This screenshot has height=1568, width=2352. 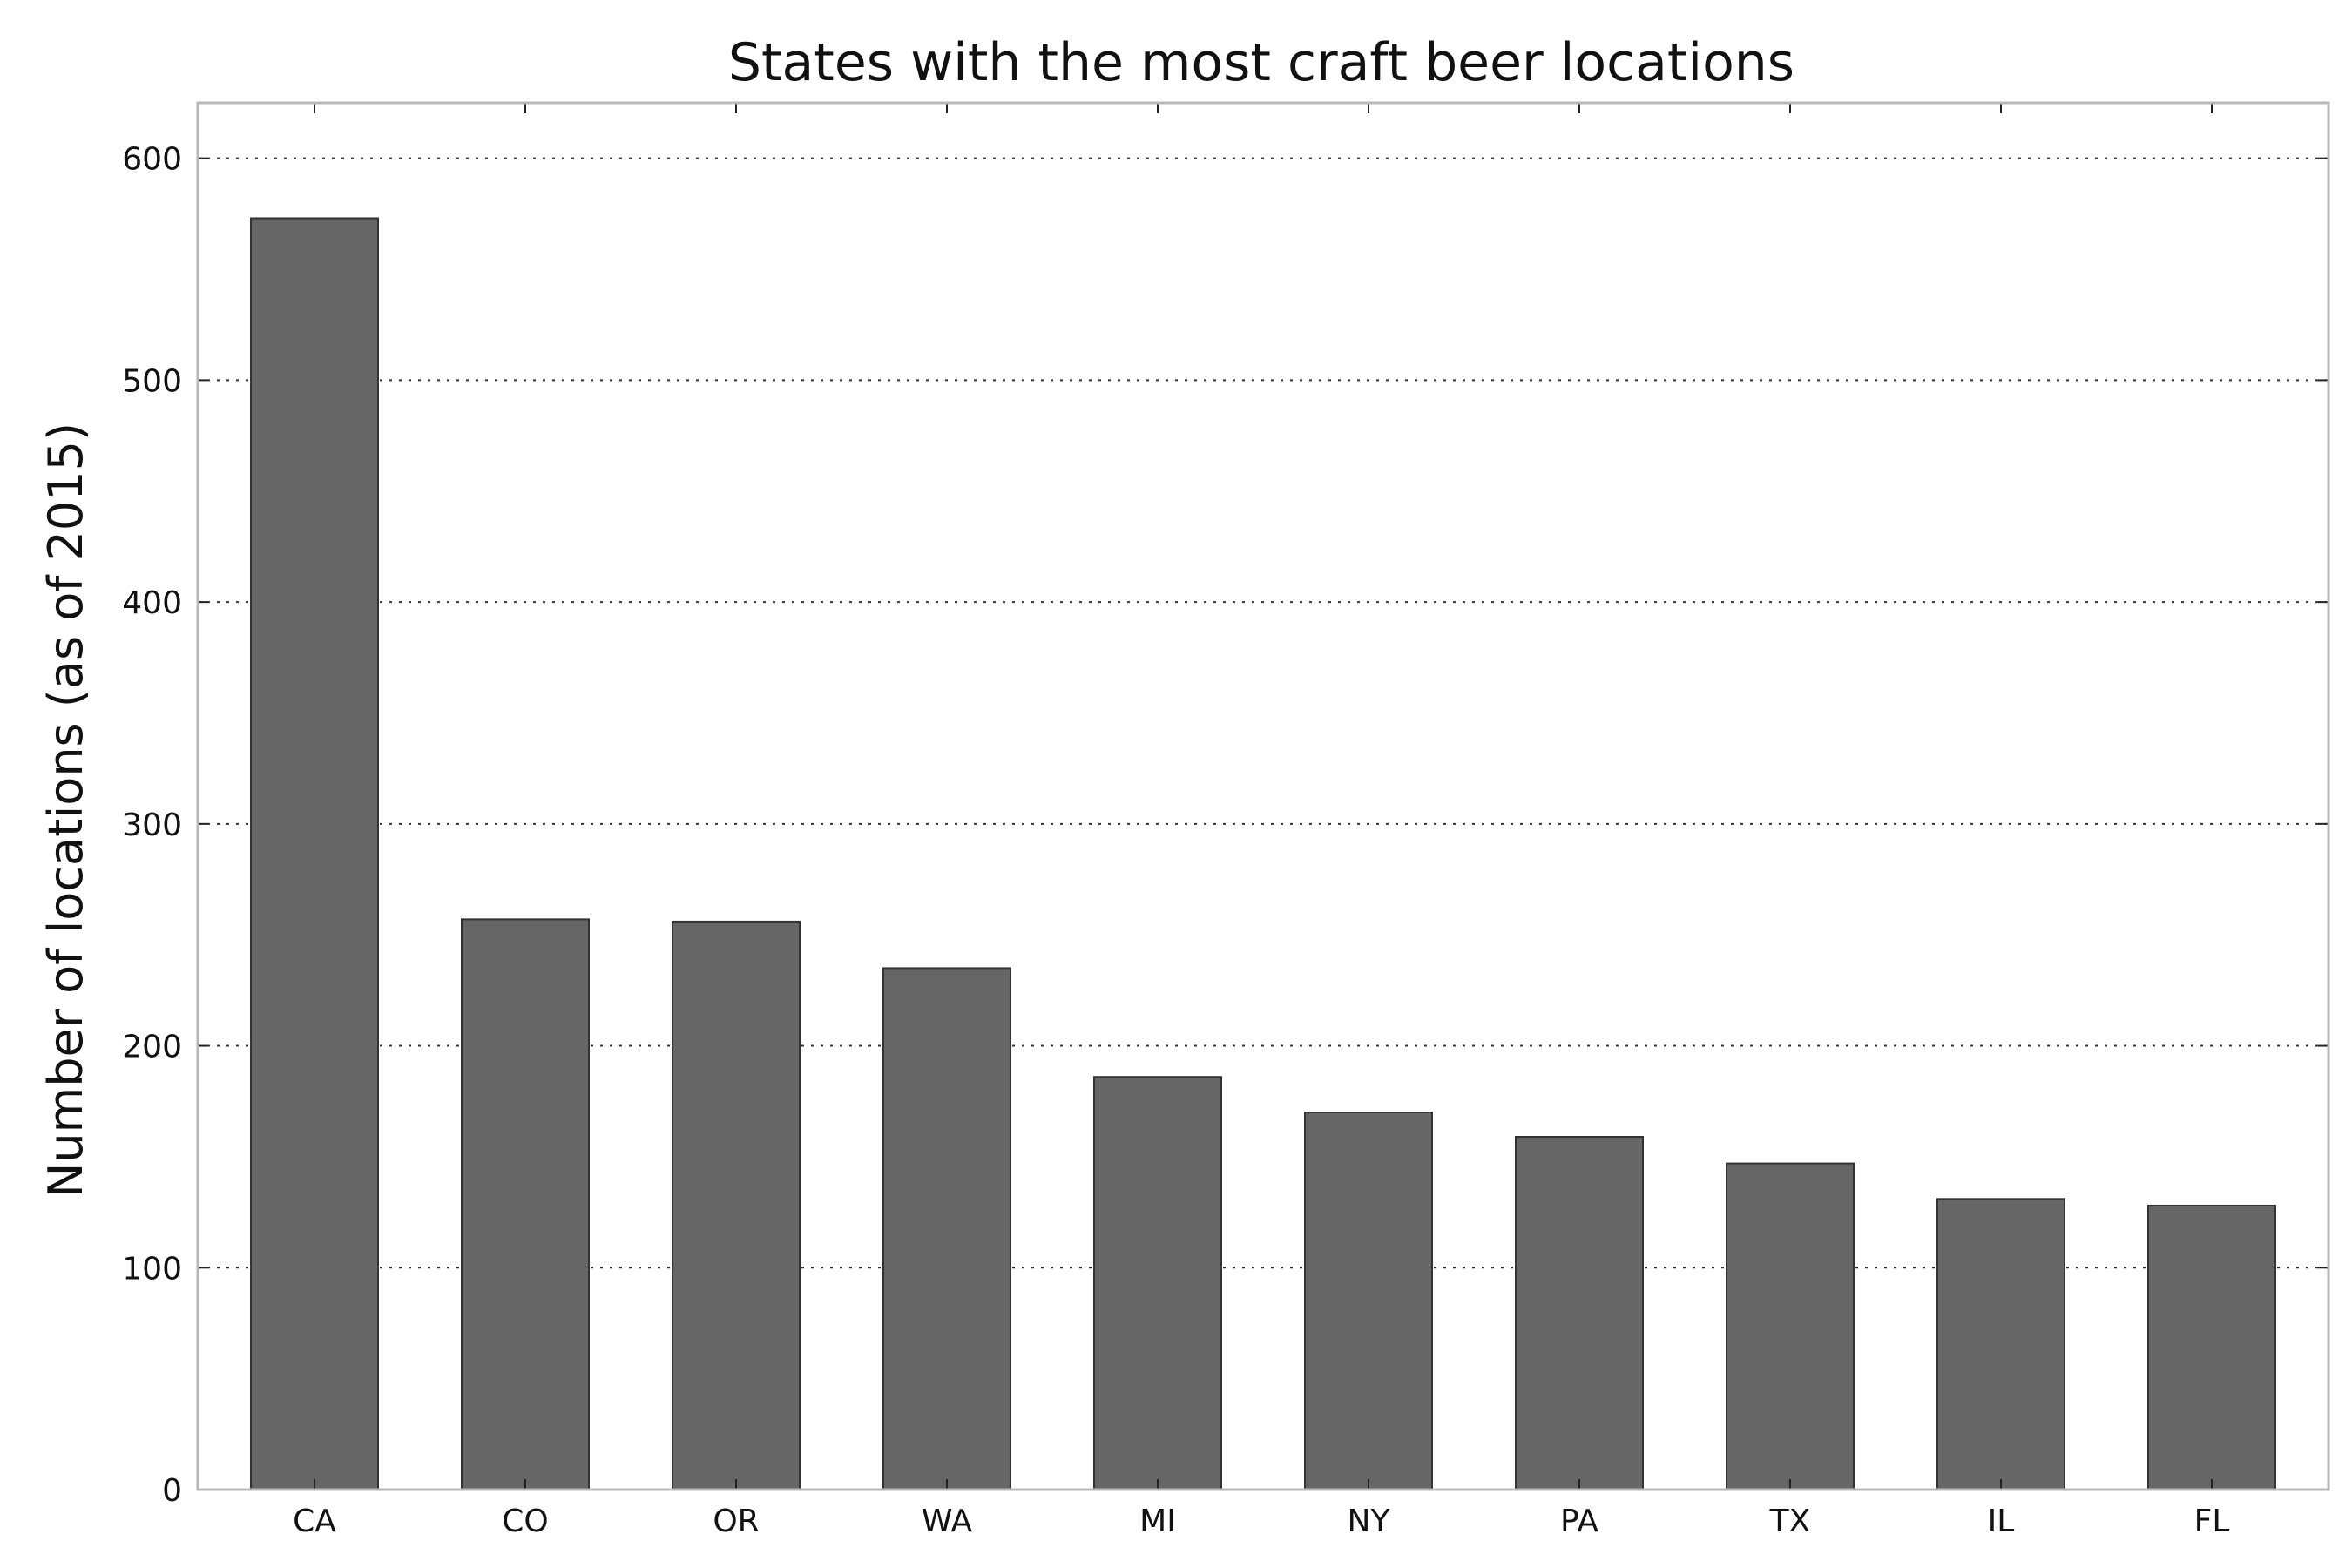 I want to click on x-tick-label-tx: TX, so click(x=1790, y=1521).